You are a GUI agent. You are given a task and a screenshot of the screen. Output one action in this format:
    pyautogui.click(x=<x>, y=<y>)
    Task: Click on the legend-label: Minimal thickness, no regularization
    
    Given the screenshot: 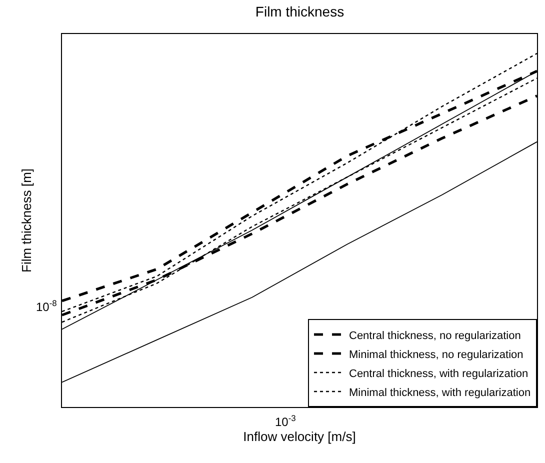 What is the action you would take?
    pyautogui.click(x=436, y=354)
    